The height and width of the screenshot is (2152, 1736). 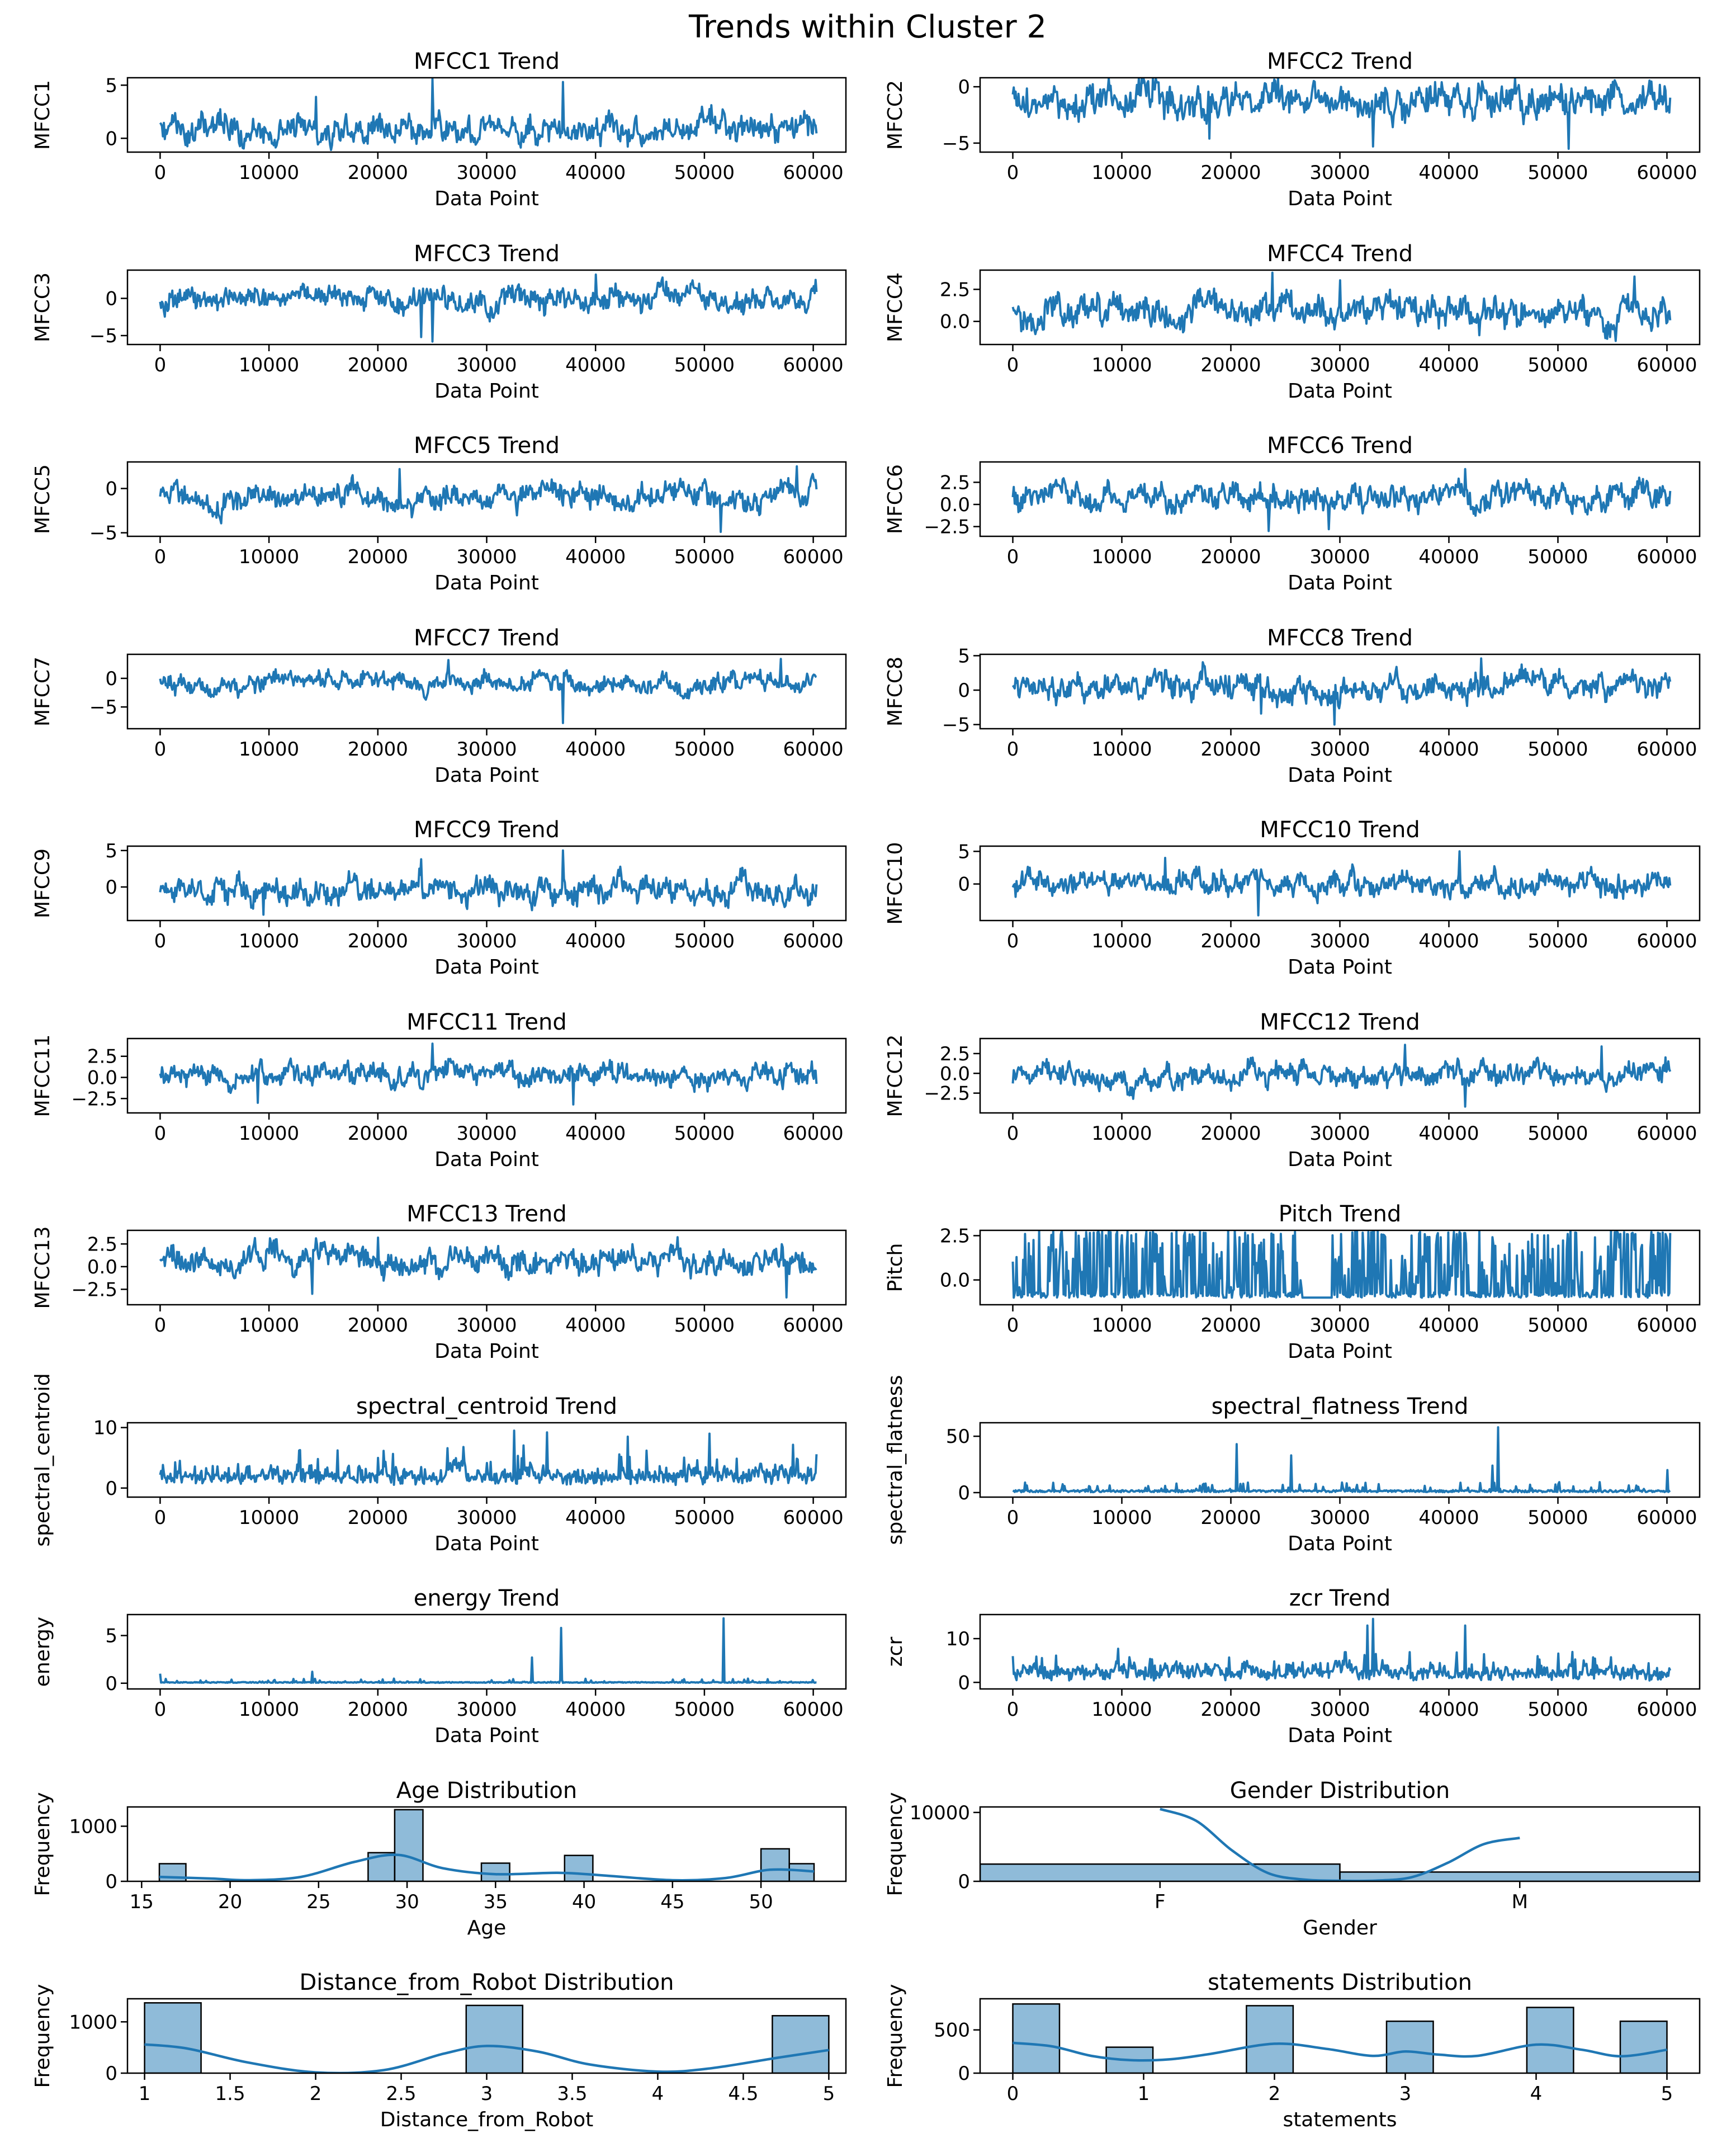 What do you see at coordinates (1341, 114) in the screenshot?
I see `plot-area-mfcc2-trend` at bounding box center [1341, 114].